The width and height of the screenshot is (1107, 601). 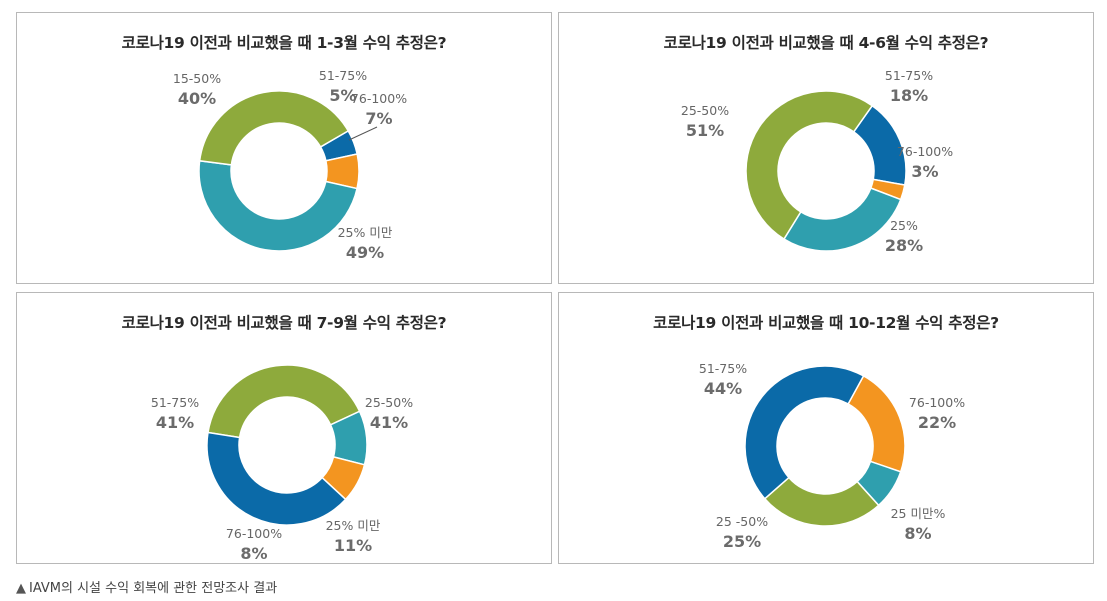 I want to click on donut-svg-q3: 25-50% 41% 25% 미만 11% 76-100% 8% 51-75% 41%, so click(x=282, y=463).